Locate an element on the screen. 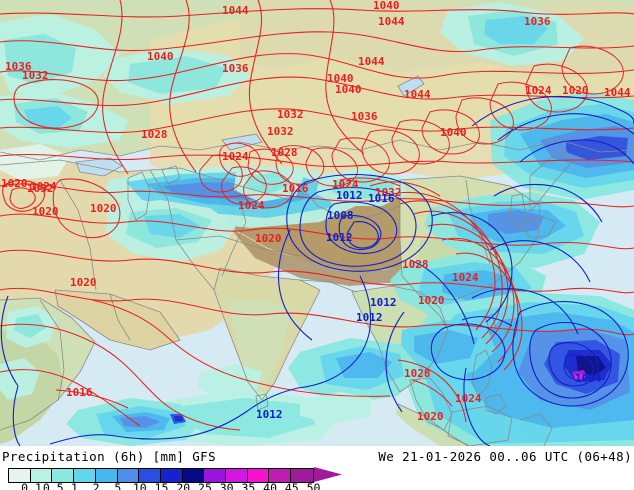 This screenshot has width=634, height=490. precipitation-colorbar is located at coordinates (161, 475).